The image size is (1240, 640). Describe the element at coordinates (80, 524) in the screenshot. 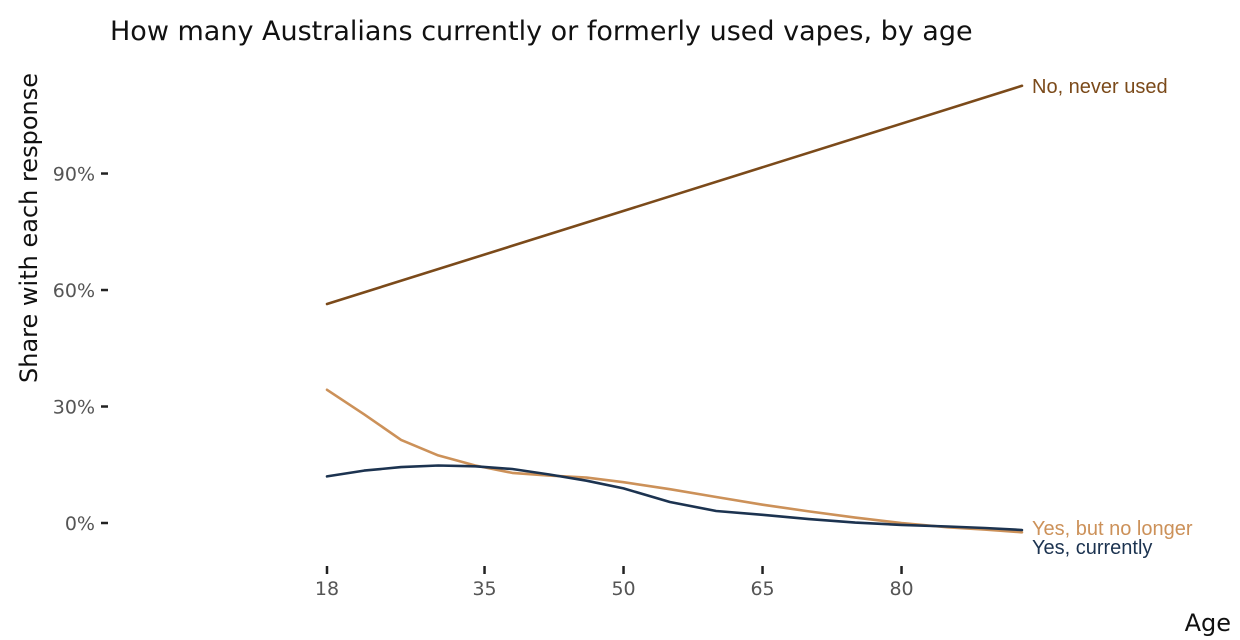

I see `y-tick-label: 0%` at that location.